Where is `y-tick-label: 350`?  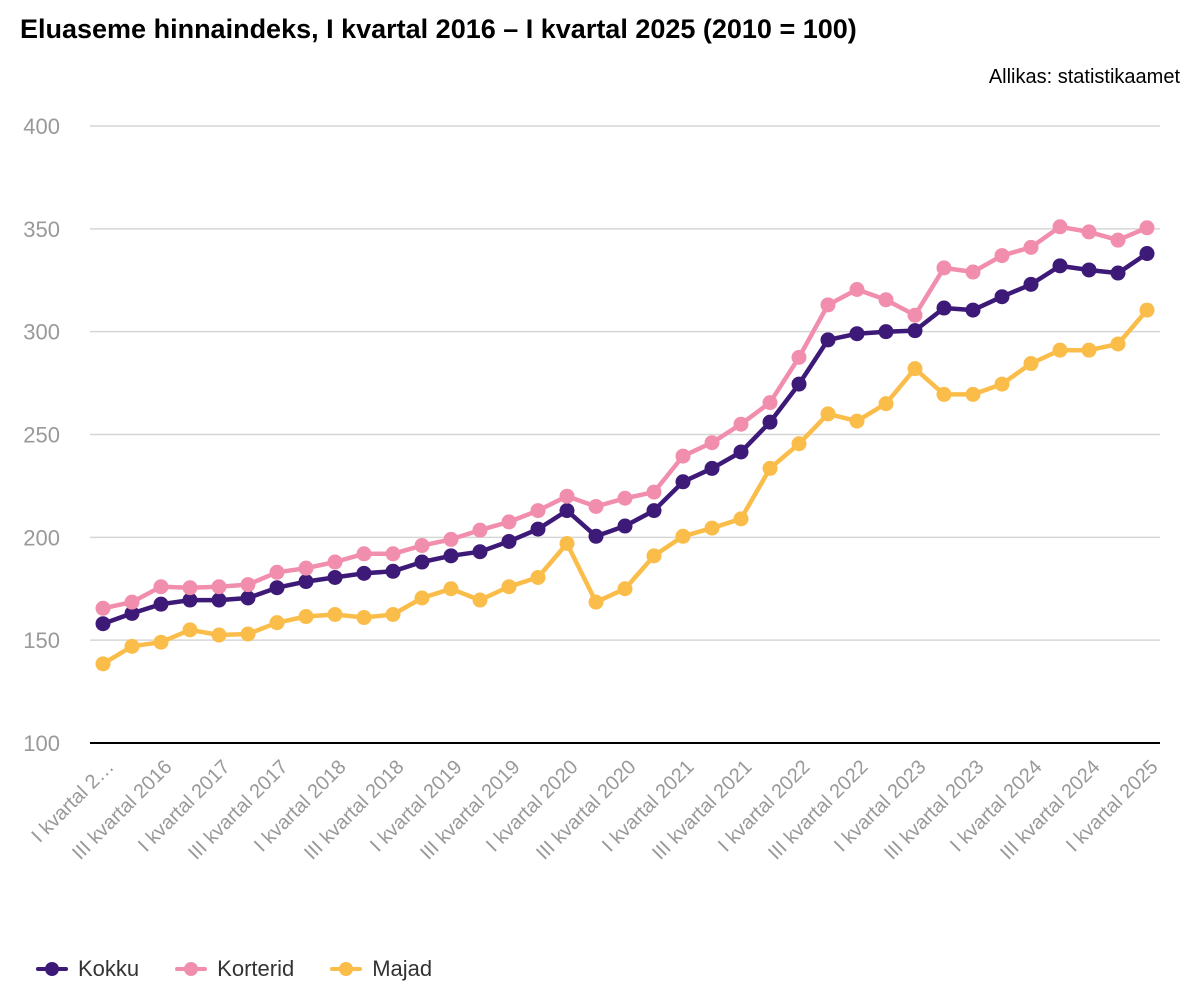 y-tick-label: 350 is located at coordinates (41, 229).